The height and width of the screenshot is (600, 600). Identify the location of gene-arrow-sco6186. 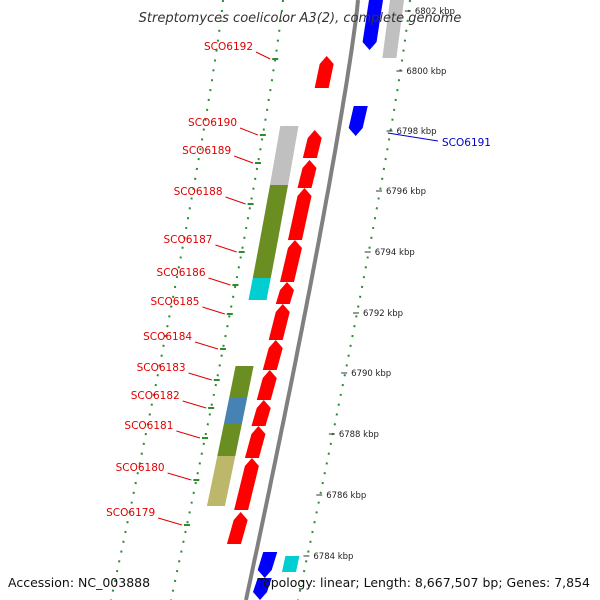
(284, 293).